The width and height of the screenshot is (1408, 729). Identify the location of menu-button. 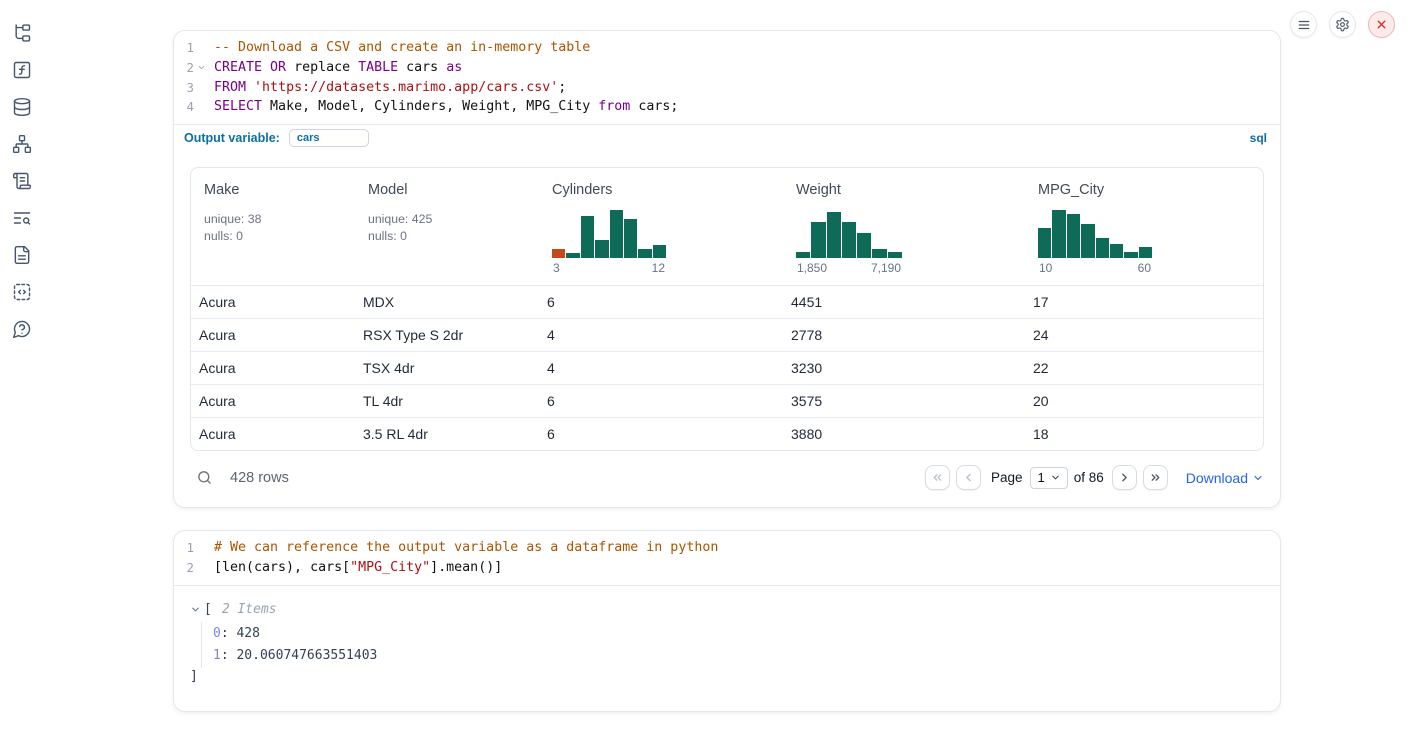
(1303, 24).